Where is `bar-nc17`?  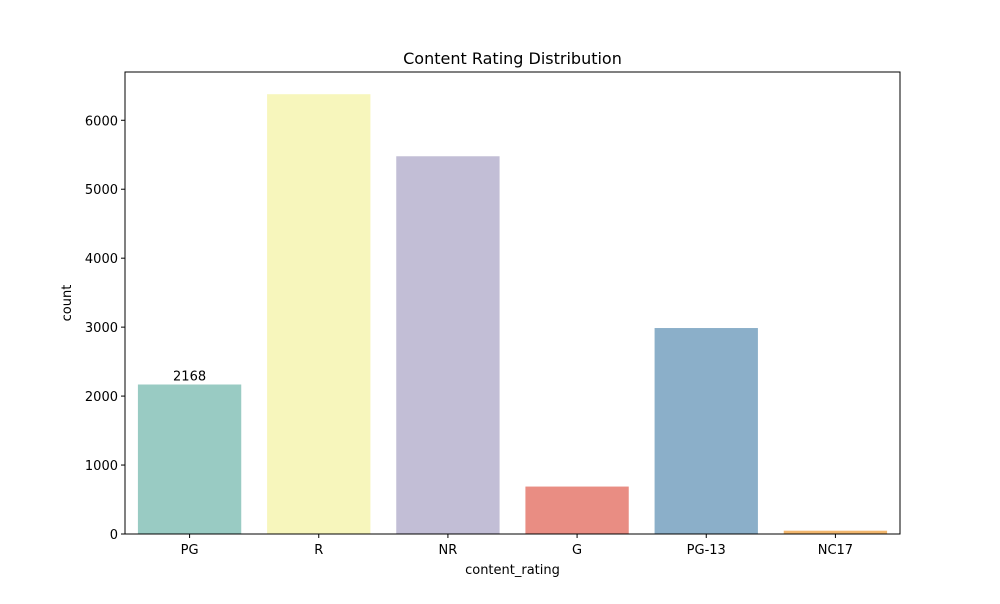 bar-nc17 is located at coordinates (835, 532).